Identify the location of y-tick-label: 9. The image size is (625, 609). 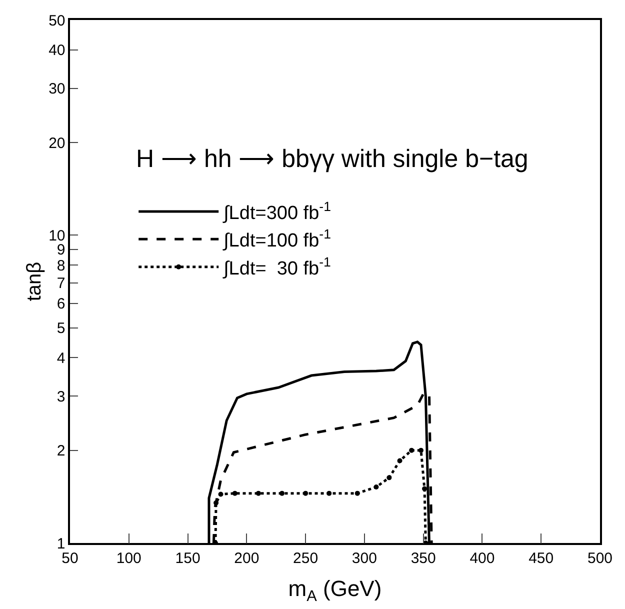
(61, 250).